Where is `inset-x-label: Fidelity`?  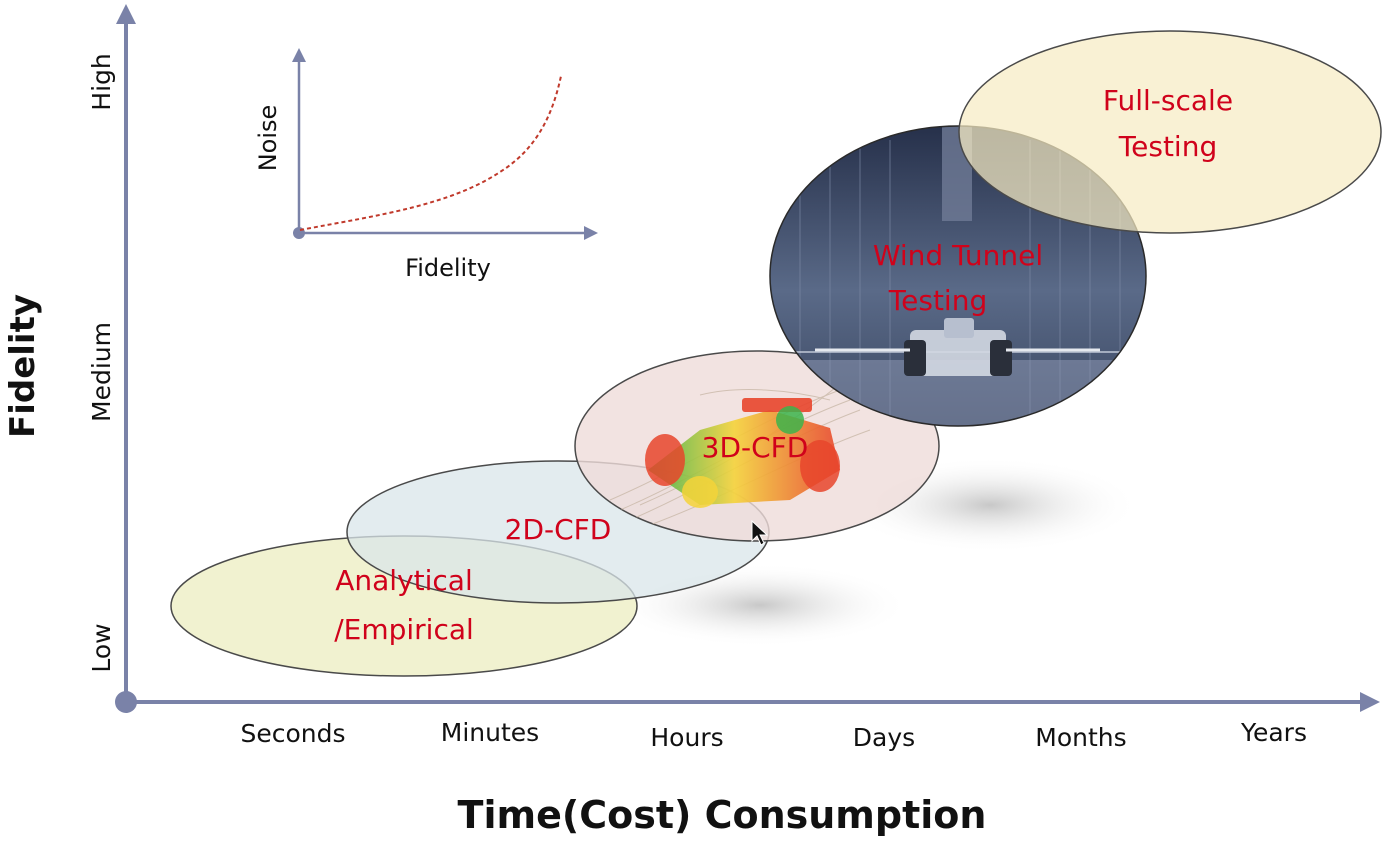 inset-x-label: Fidelity is located at coordinates (448, 268).